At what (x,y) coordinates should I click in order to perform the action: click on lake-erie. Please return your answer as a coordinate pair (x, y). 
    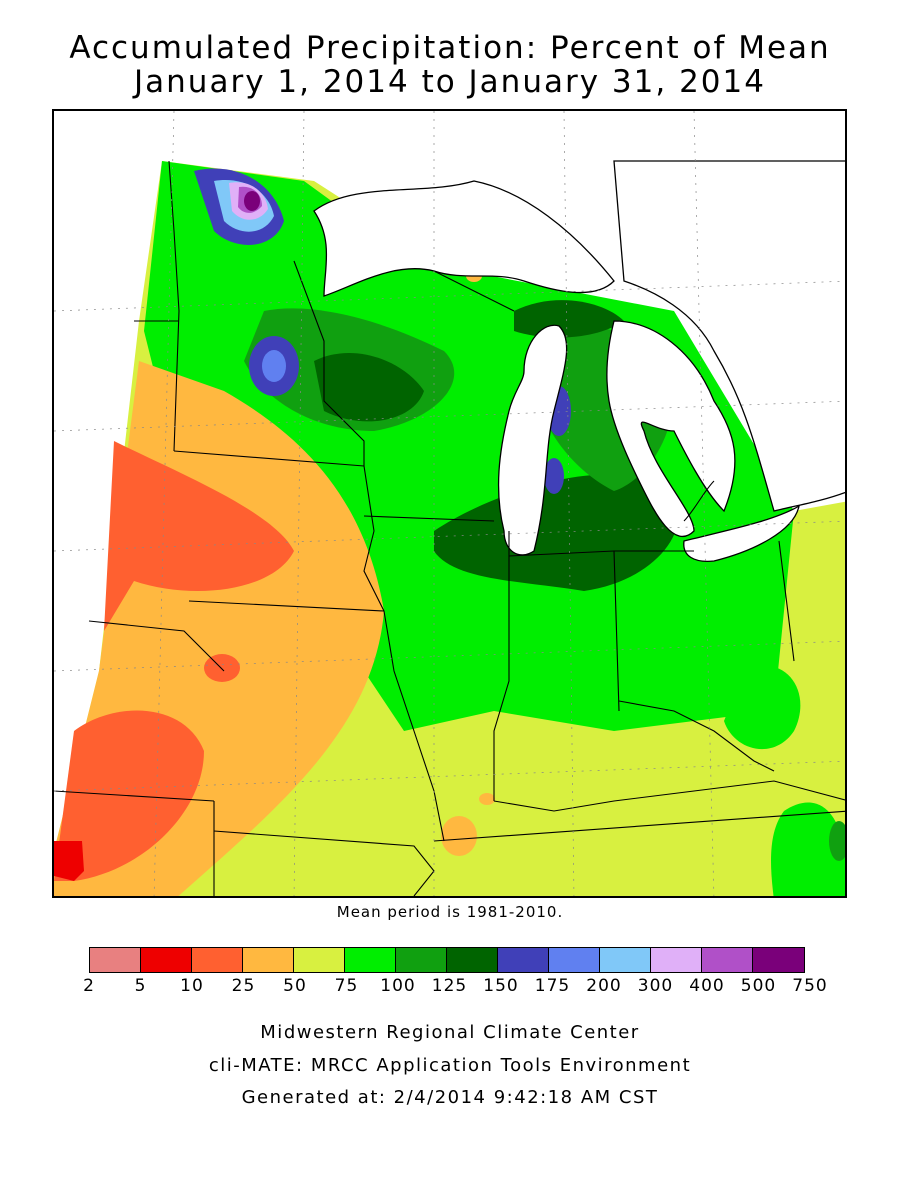
    Looking at the image, I should click on (741, 533).